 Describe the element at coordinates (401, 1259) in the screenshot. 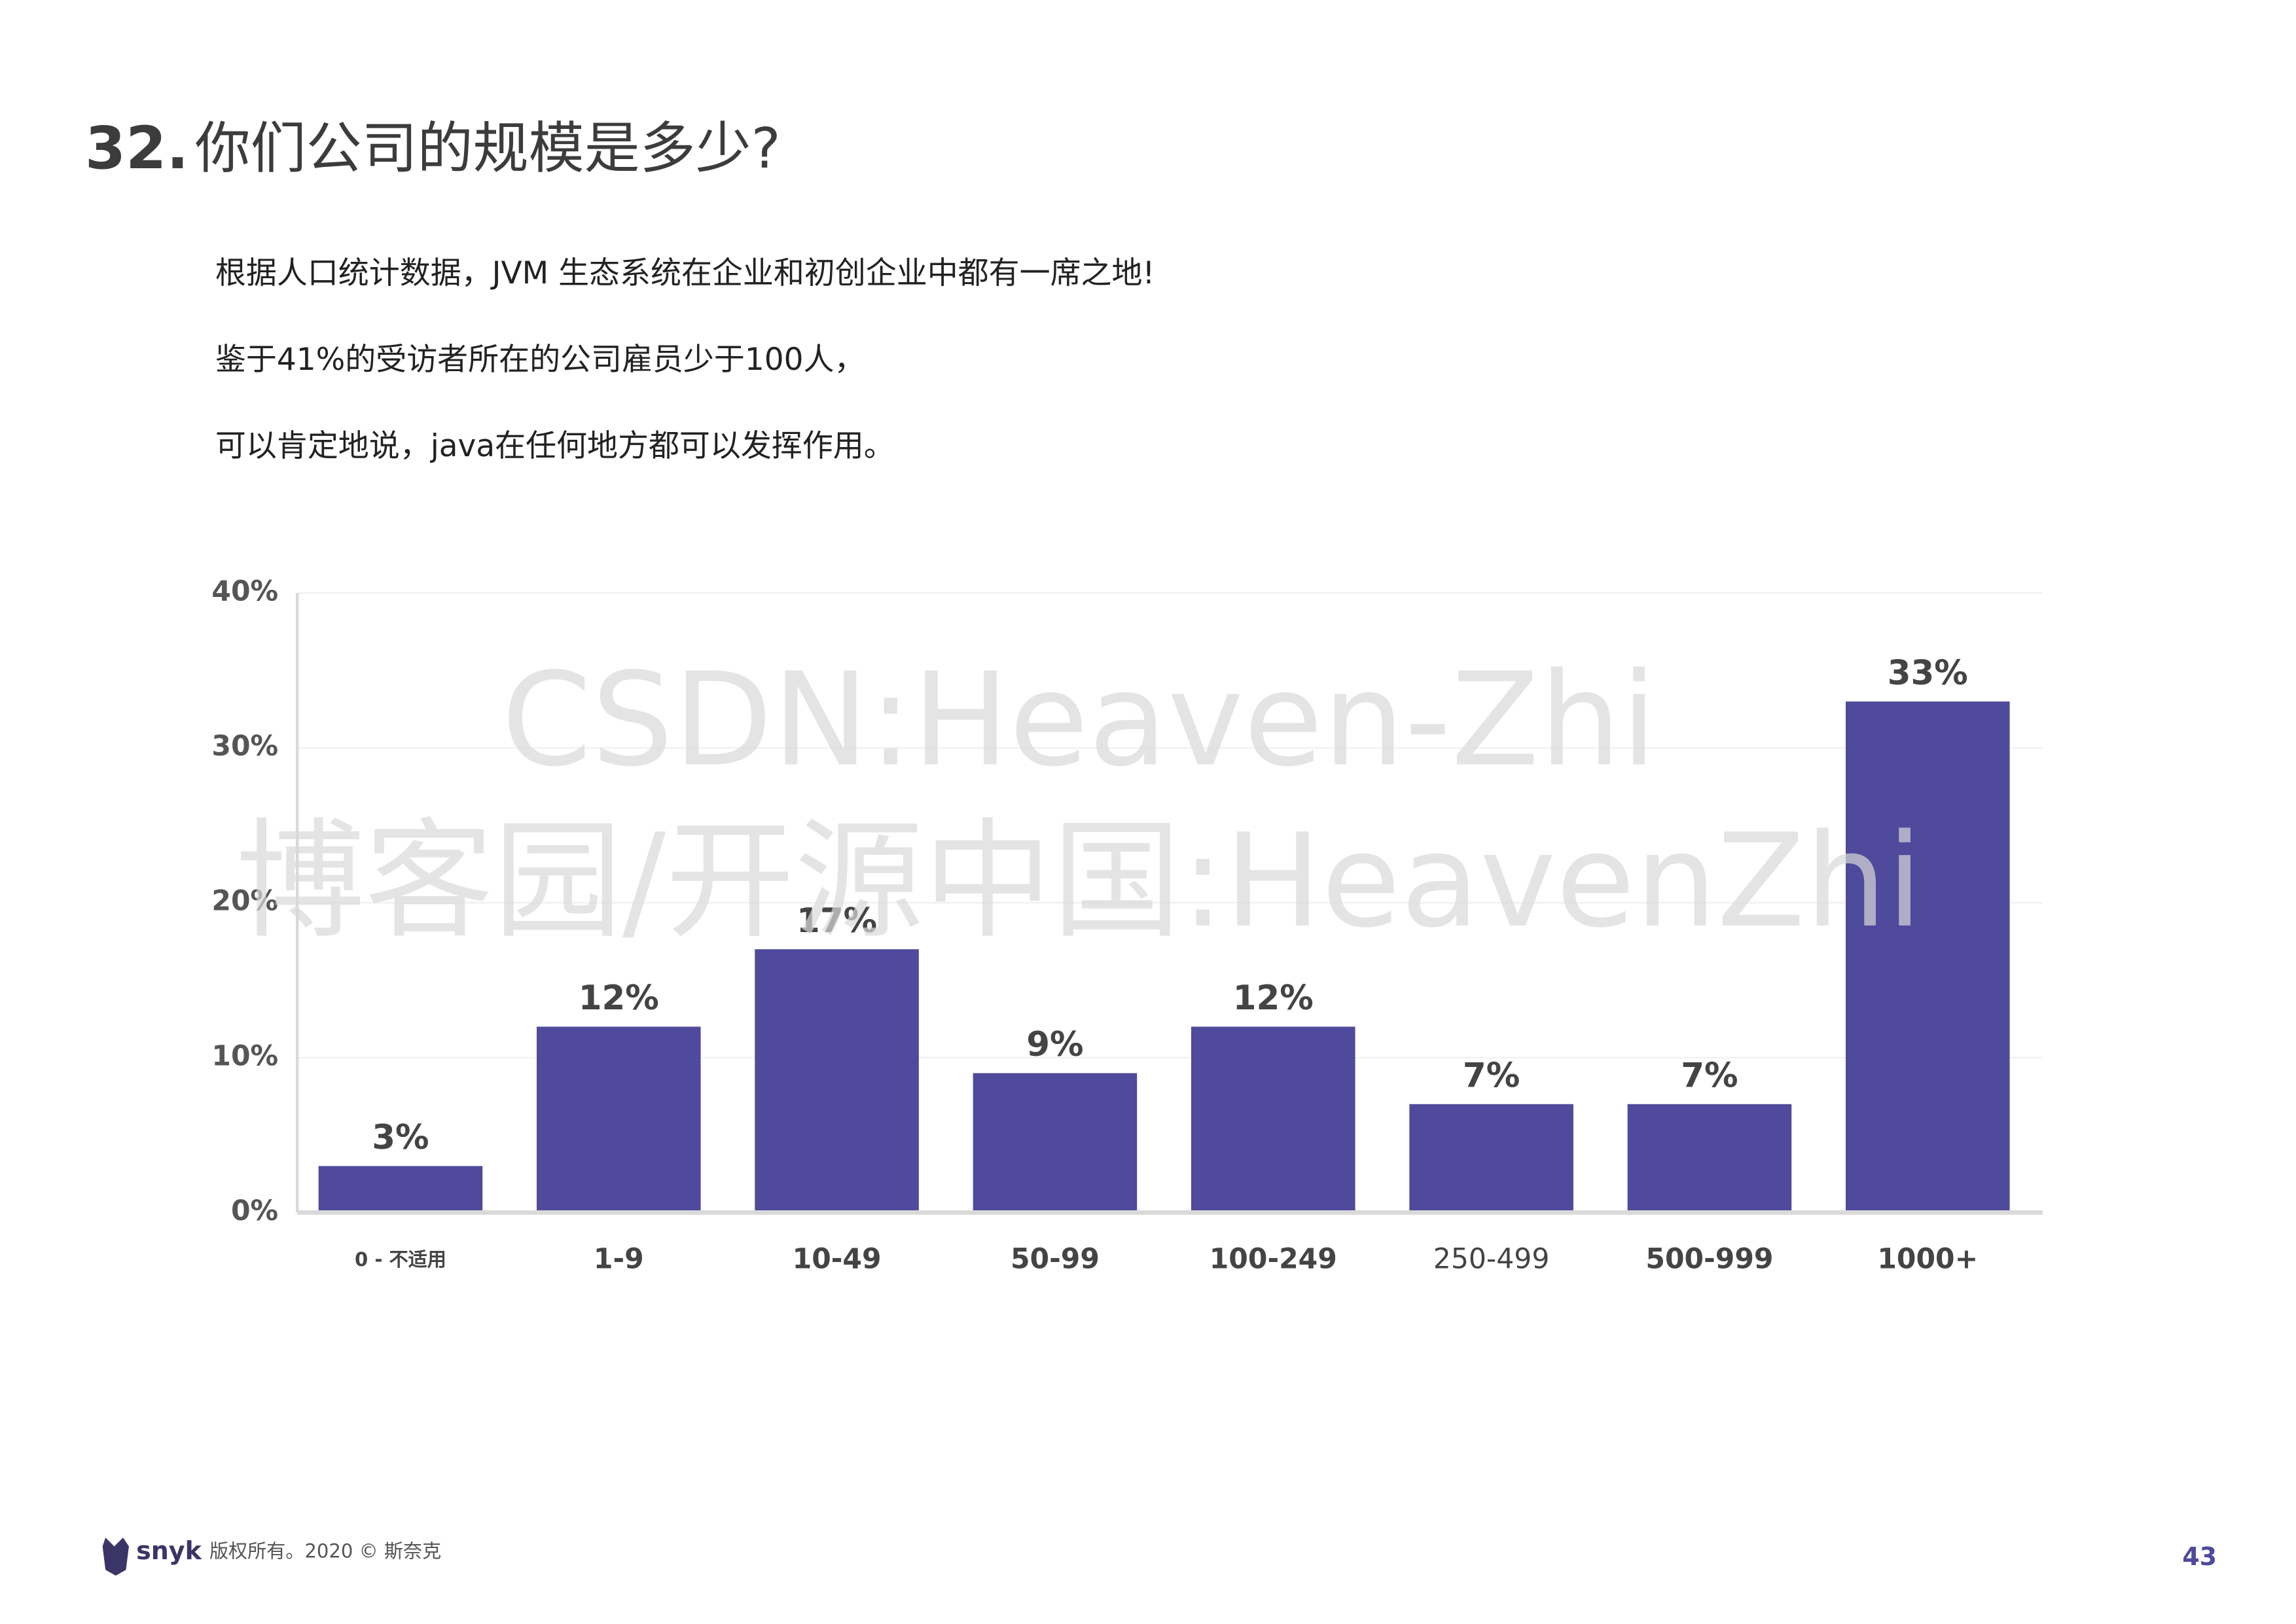

I see `x-tick-label: 0 - 不适用` at that location.